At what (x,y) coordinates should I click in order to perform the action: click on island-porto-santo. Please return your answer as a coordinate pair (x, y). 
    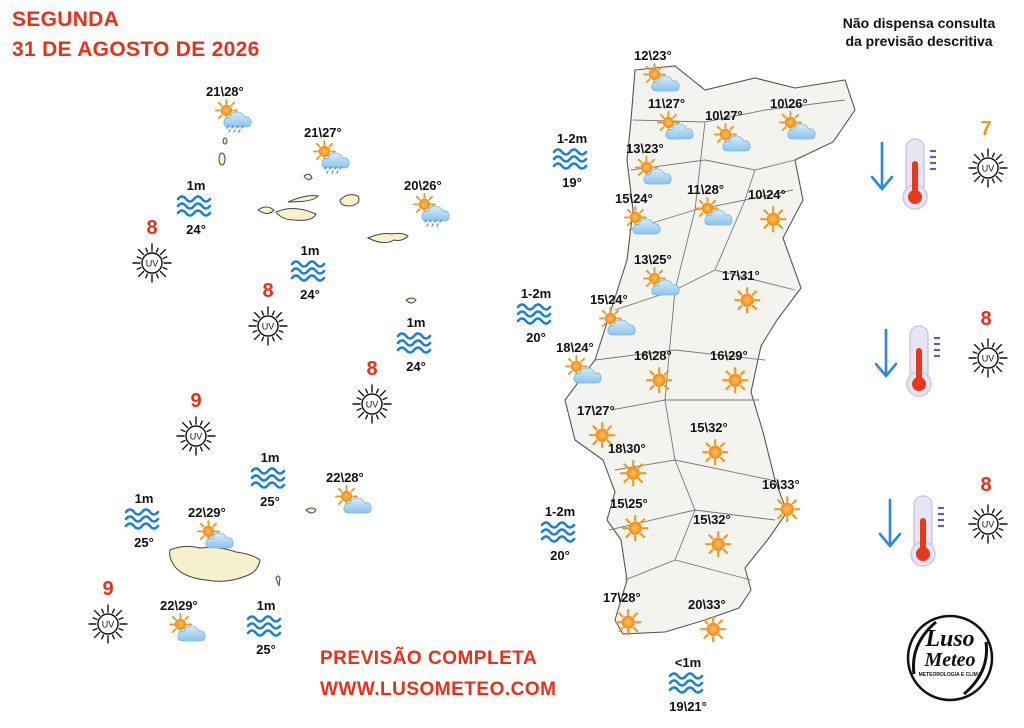
    Looking at the image, I should click on (311, 510).